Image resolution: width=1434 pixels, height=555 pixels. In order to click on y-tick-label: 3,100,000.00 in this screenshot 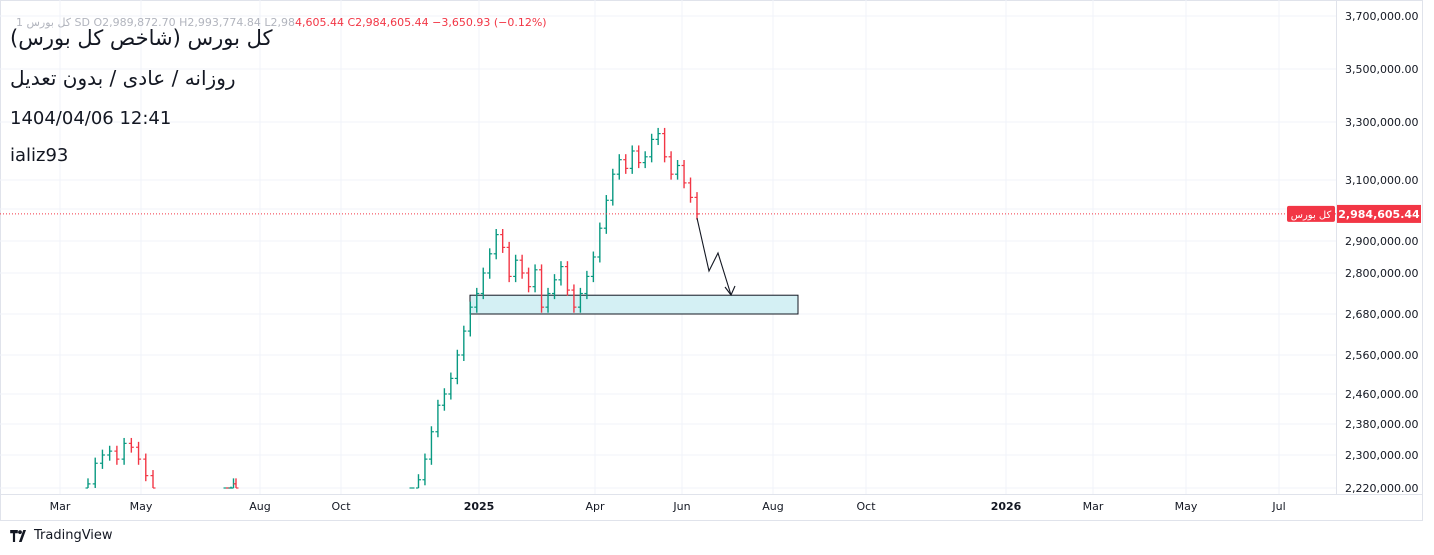, I will do `click(1381, 180)`.